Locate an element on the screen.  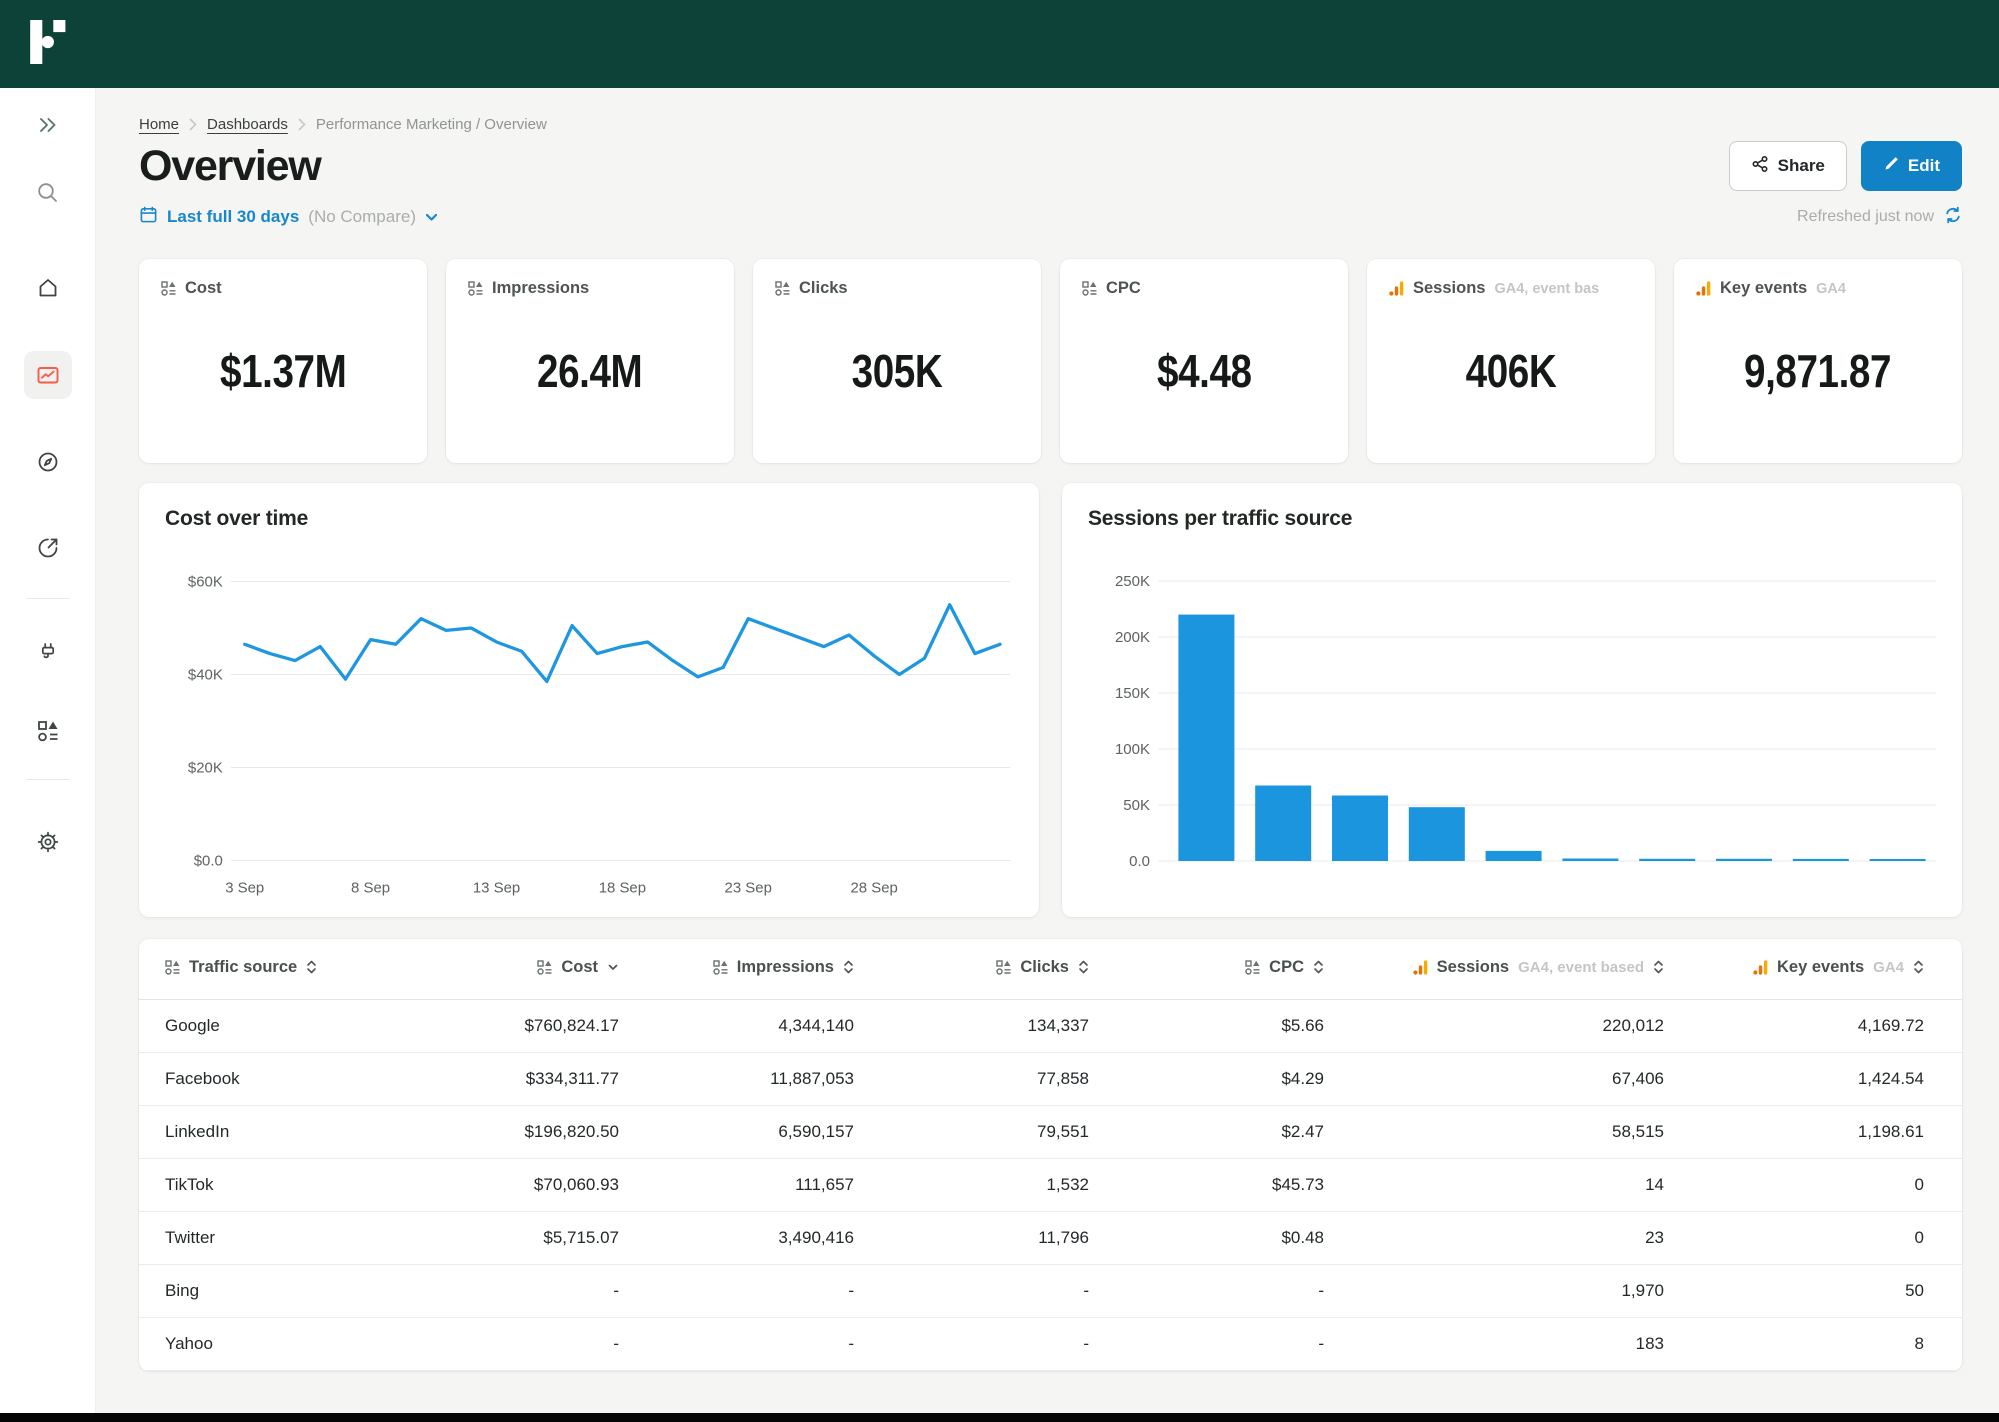
kpi-label: Cost is located at coordinates (203, 288).